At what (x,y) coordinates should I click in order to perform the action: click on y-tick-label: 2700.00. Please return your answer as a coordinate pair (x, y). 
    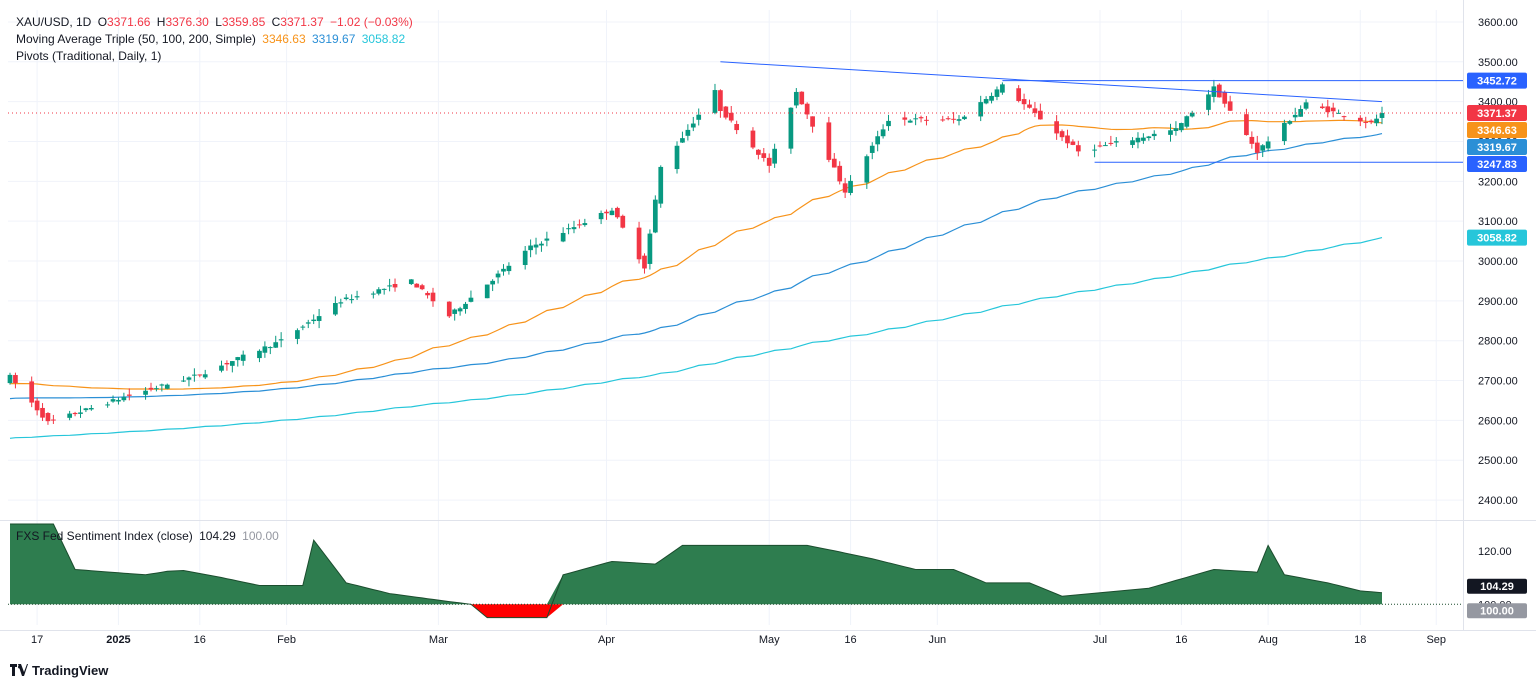
    Looking at the image, I should click on (1498, 382).